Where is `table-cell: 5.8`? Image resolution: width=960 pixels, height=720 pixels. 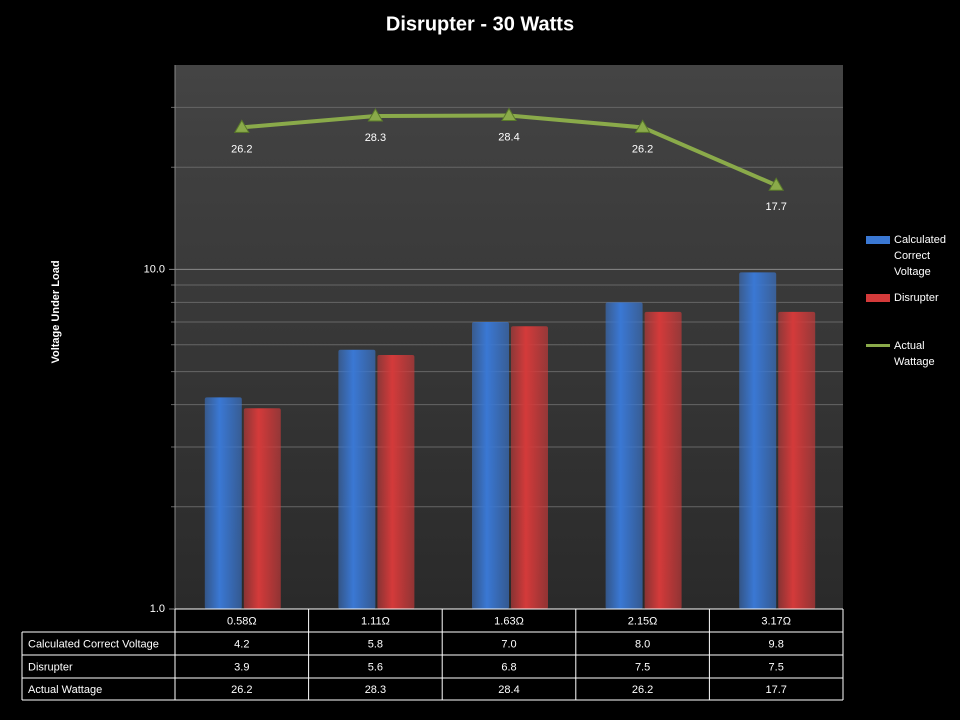
table-cell: 5.8 is located at coordinates (375, 644).